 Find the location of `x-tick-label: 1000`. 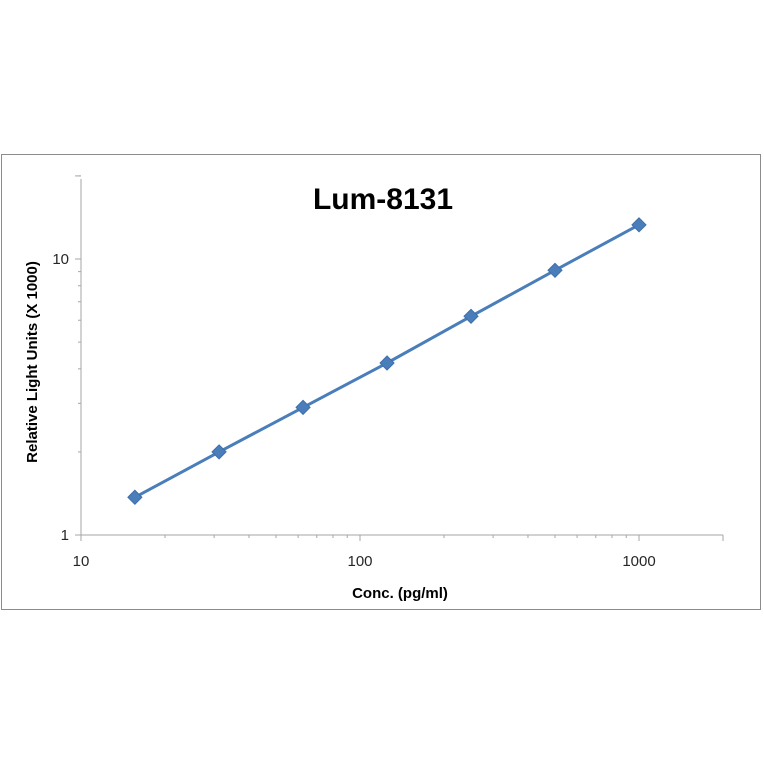

x-tick-label: 1000 is located at coordinates (638, 561).